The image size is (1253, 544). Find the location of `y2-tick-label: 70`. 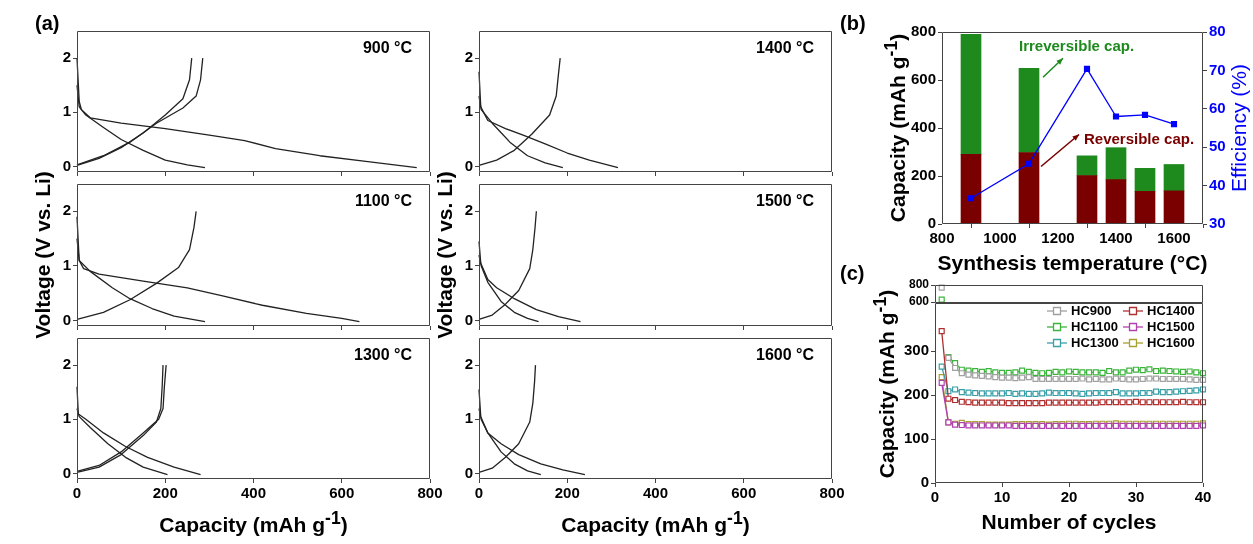

y2-tick-label: 70 is located at coordinates (1217, 69).